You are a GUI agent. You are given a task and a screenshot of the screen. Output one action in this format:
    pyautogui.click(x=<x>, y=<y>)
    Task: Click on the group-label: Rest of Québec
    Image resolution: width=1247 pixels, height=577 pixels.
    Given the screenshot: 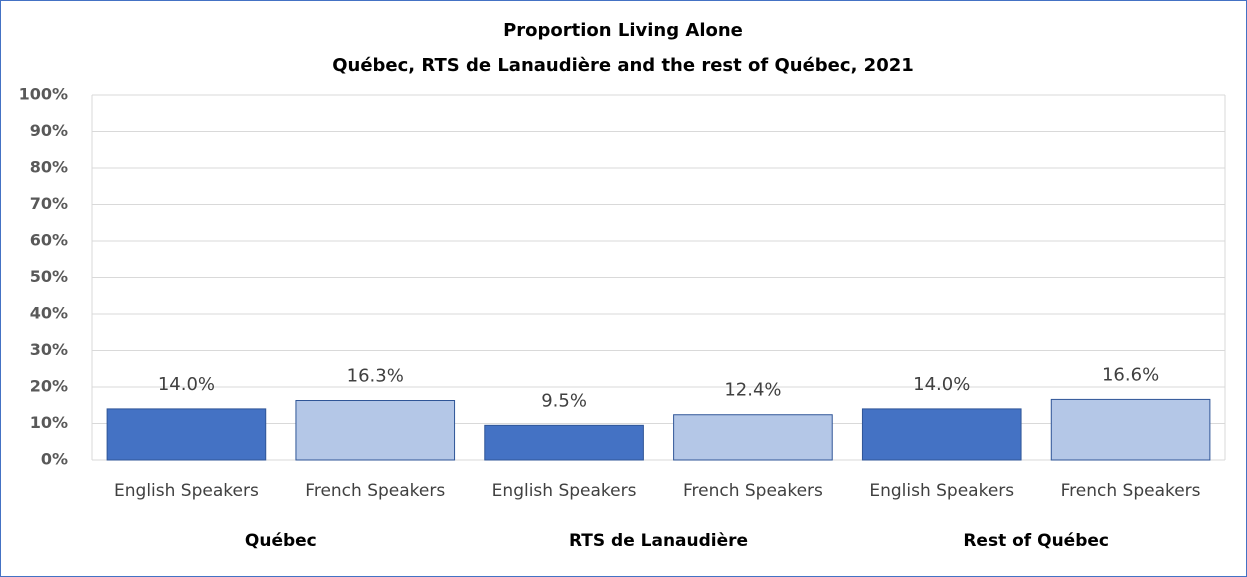 What is the action you would take?
    pyautogui.click(x=1036, y=541)
    